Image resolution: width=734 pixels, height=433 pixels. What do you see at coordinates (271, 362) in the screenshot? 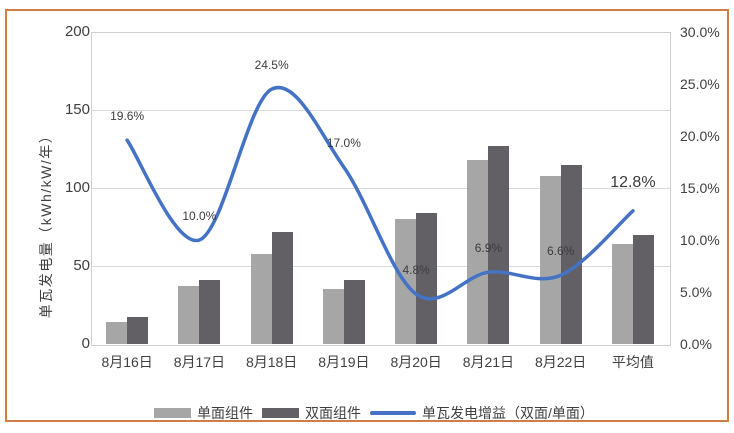
I see `x-axis-label: 8月18日` at bounding box center [271, 362].